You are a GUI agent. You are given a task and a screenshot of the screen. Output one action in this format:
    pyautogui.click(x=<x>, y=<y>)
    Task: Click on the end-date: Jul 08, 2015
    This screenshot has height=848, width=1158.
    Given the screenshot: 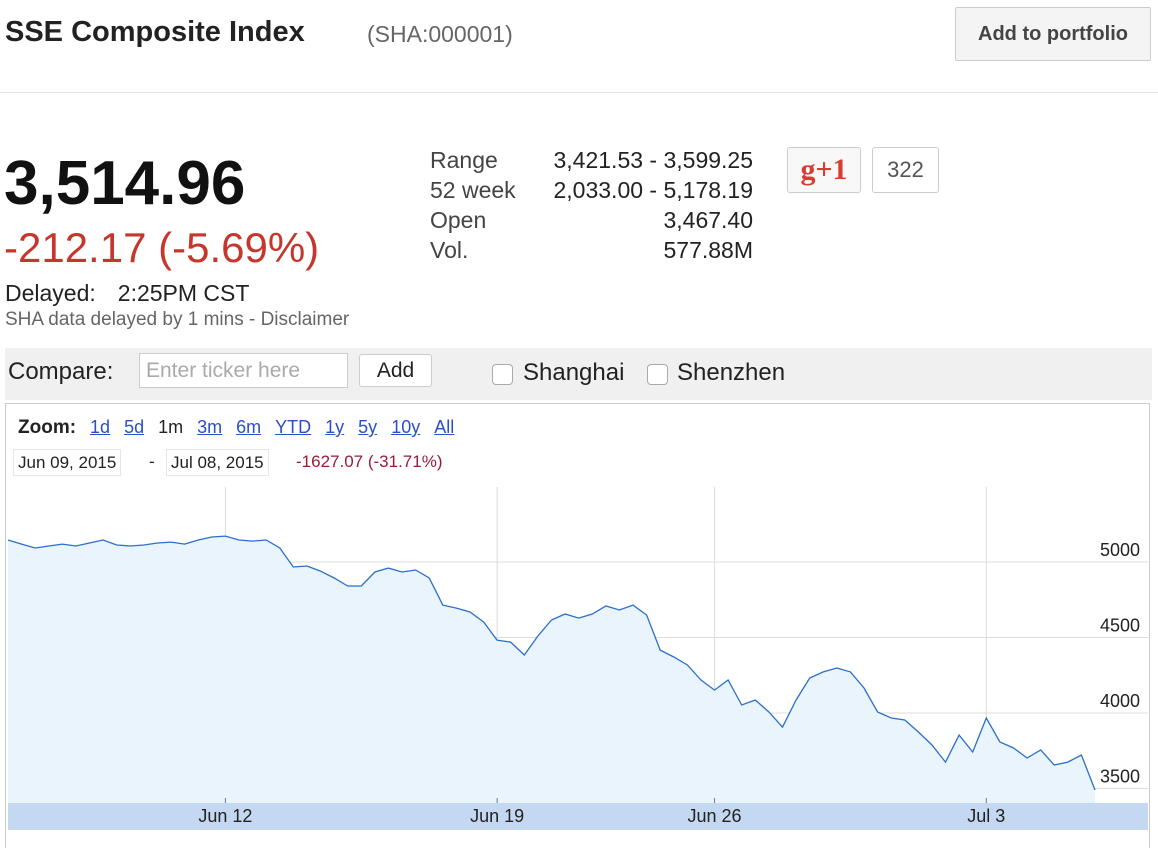 What is the action you would take?
    pyautogui.click(x=217, y=462)
    